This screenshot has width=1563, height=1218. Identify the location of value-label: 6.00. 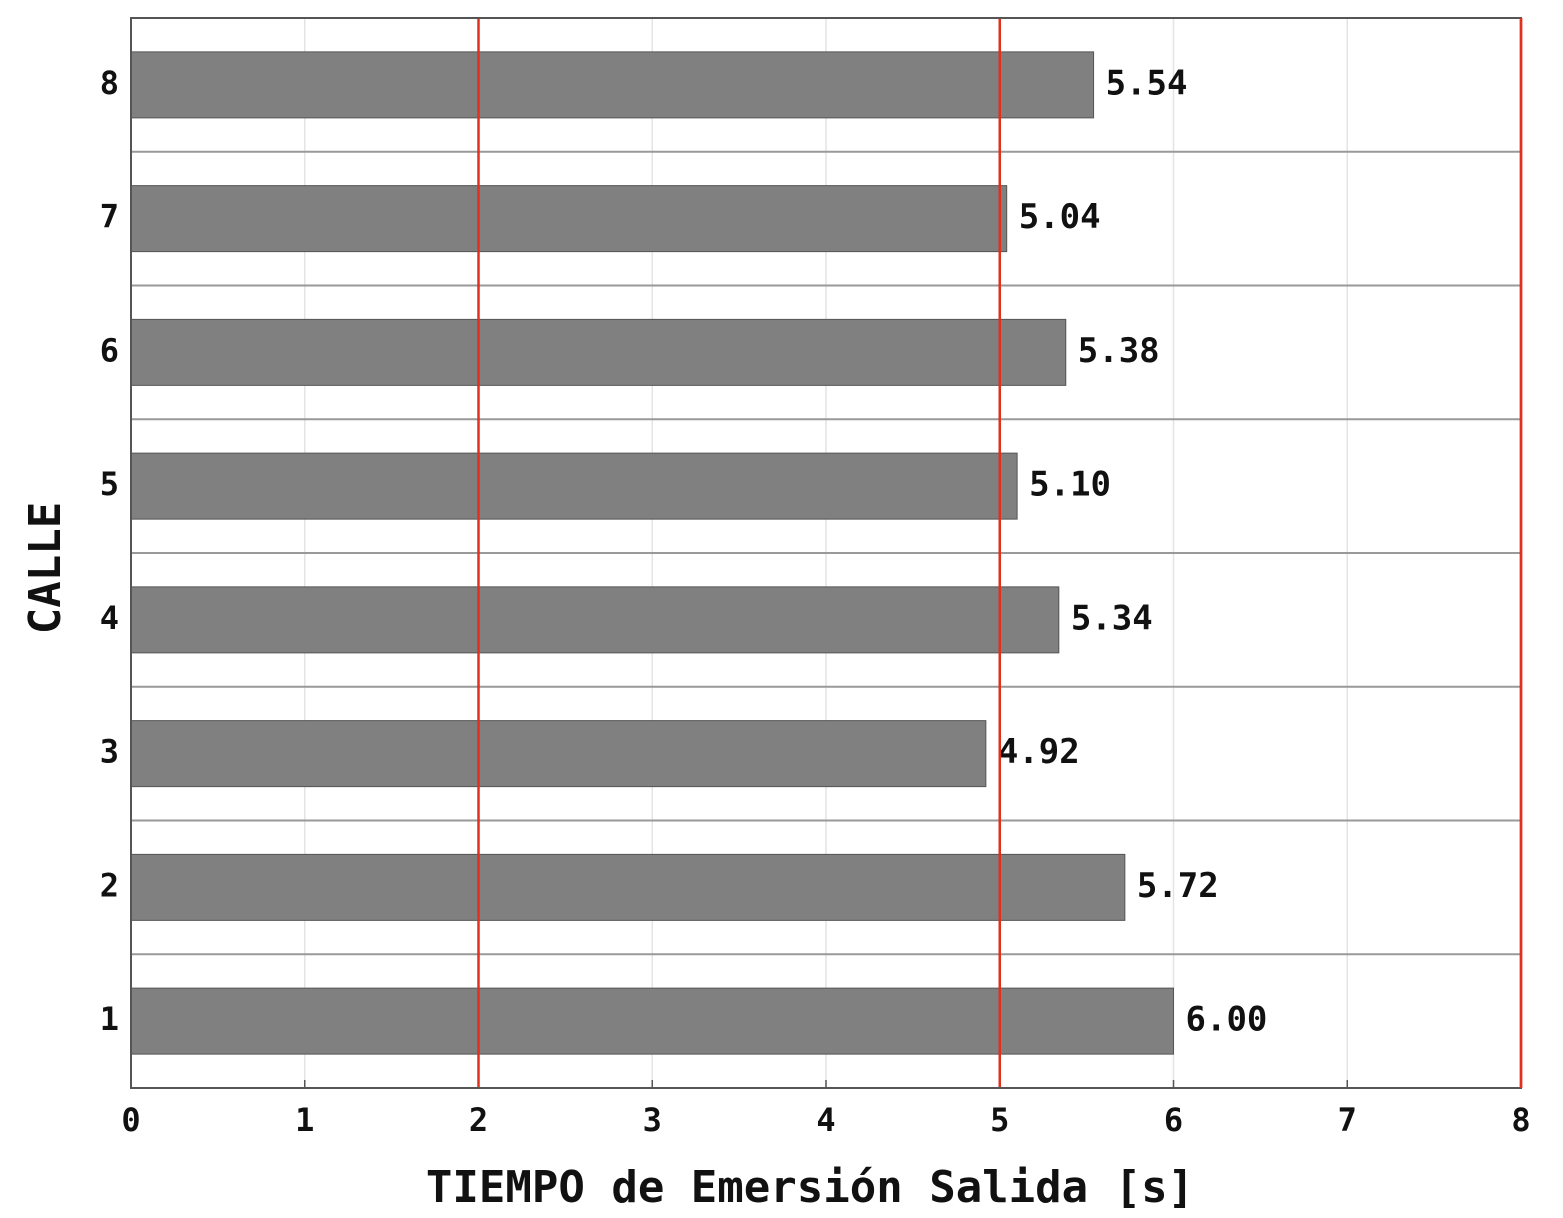
(1227, 1020).